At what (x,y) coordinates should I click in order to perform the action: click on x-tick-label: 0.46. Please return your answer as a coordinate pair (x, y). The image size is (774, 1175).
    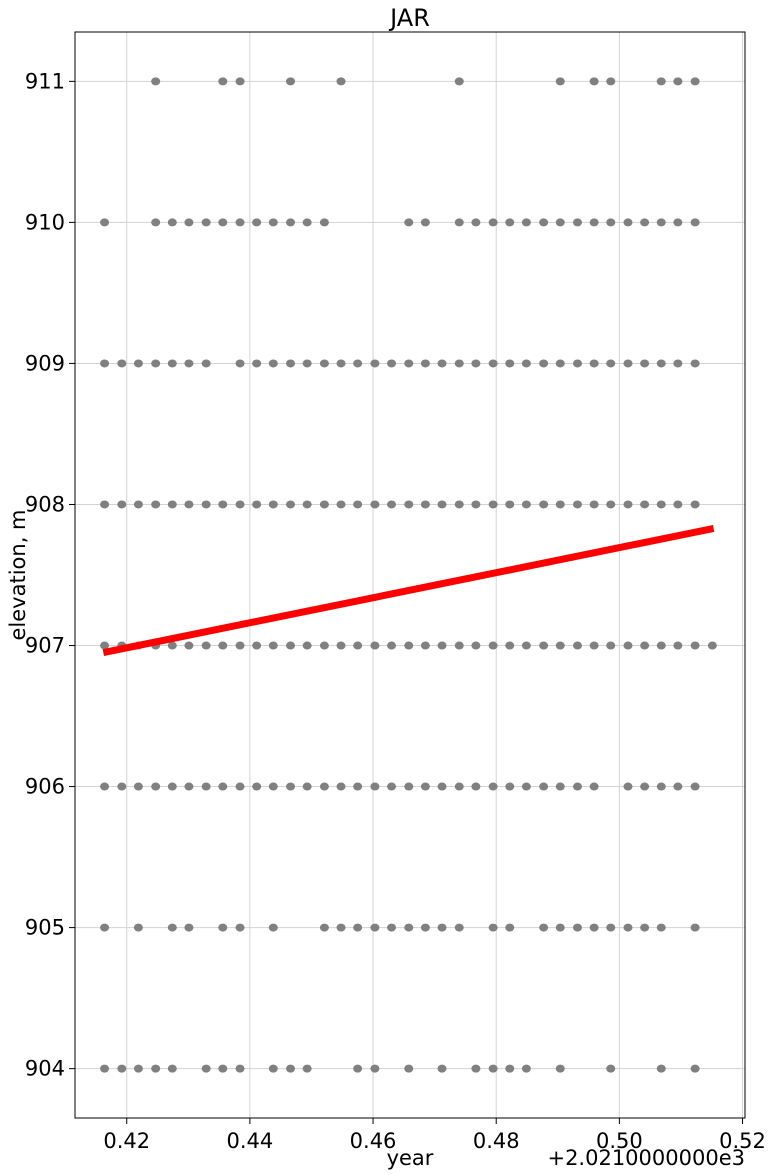
    Looking at the image, I should click on (373, 1141).